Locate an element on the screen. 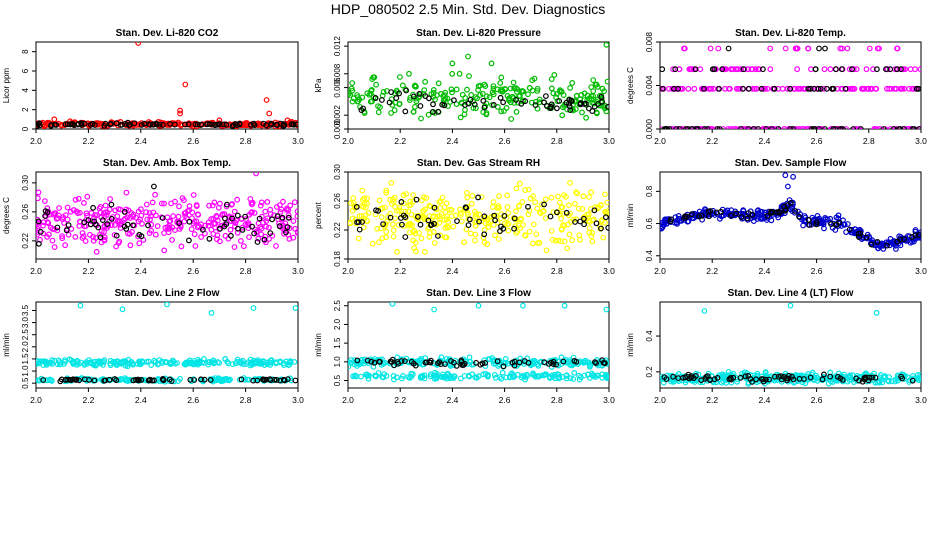 Image resolution: width=936 pixels, height=540 pixels. y-axis: 0 2 4 6 8 is located at coordinates (28, 90).